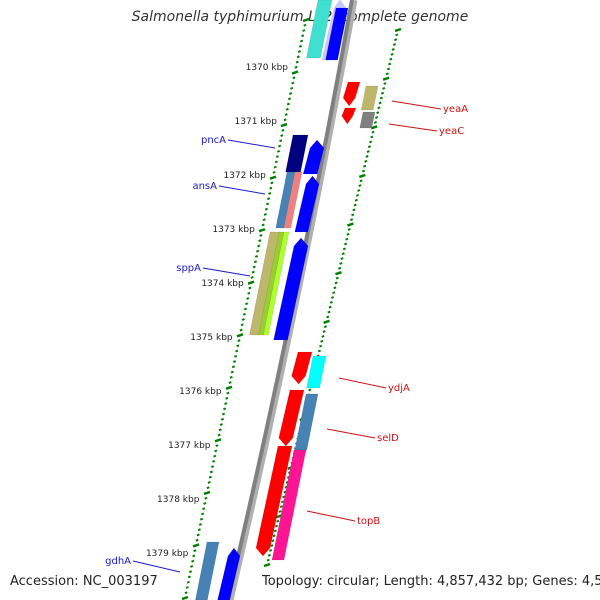  I want to click on gene-label: gdhA, so click(118, 561).